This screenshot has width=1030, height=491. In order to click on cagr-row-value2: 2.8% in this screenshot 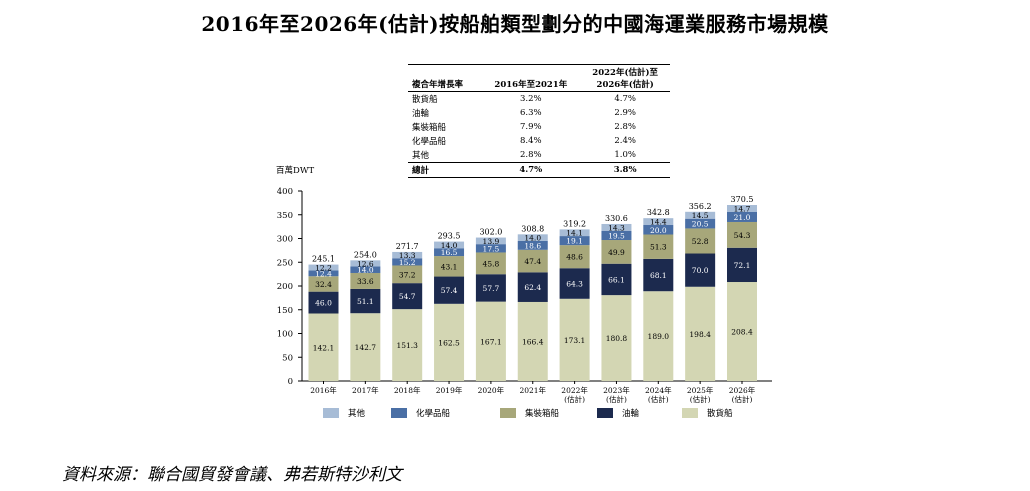, I will do `click(625, 127)`.